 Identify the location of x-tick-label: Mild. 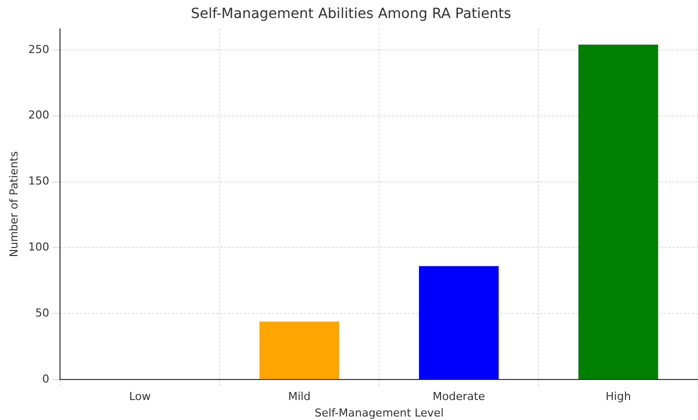
(299, 397).